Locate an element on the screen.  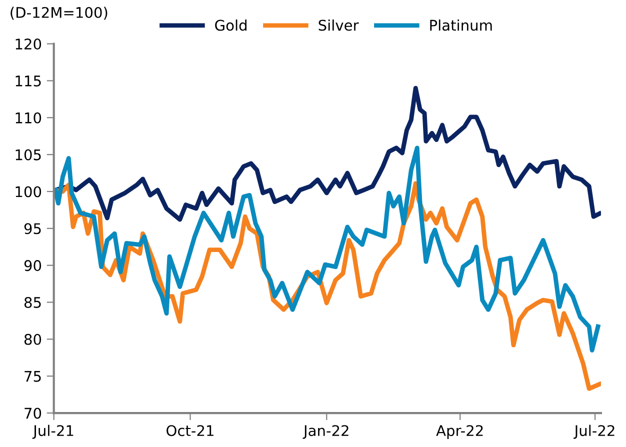
x-tick-label: Jul-21 is located at coordinates (53, 431).